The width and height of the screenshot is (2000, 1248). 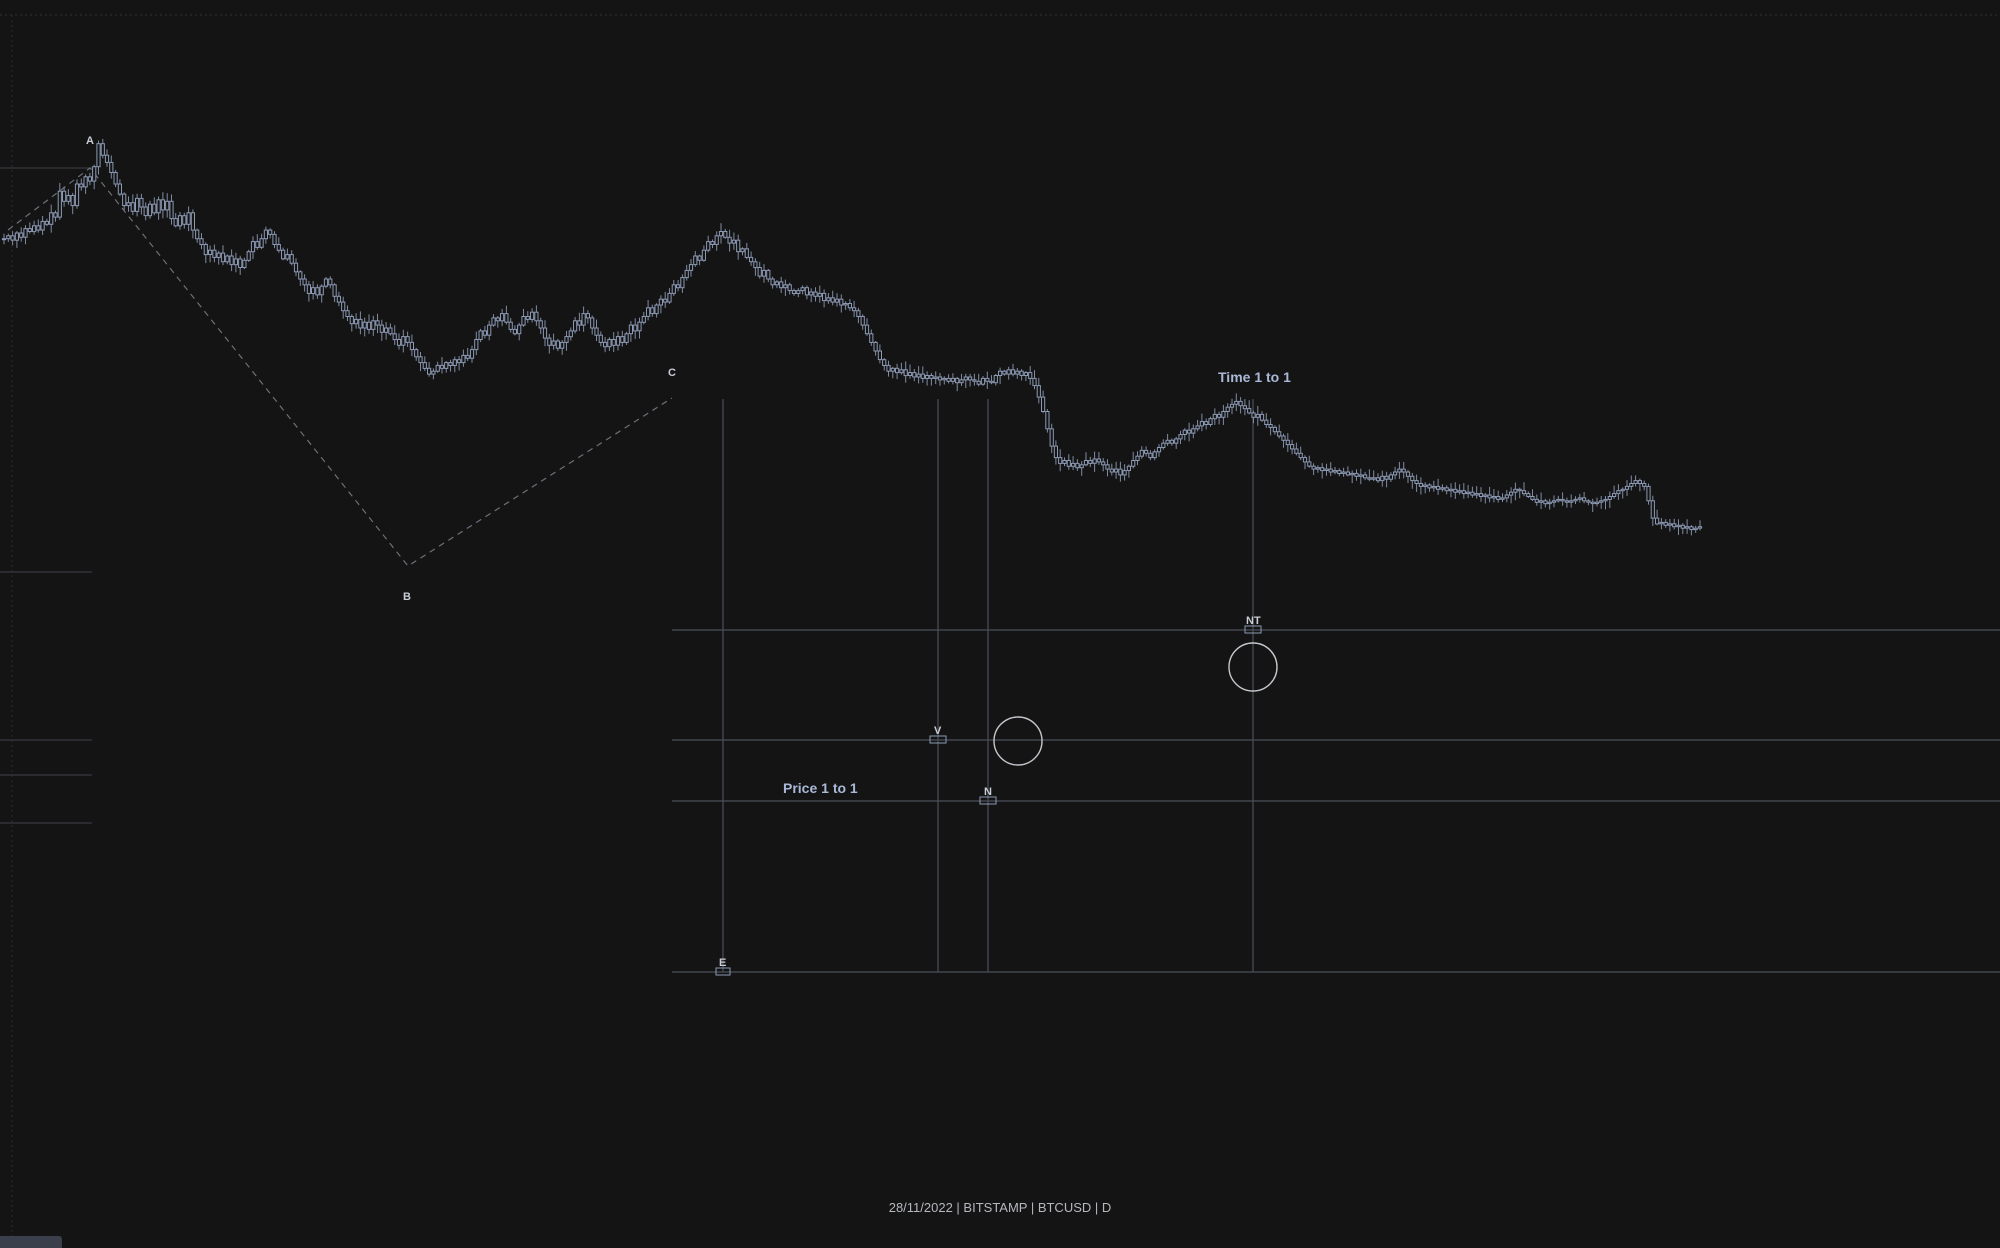 What do you see at coordinates (31, 1242) in the screenshot?
I see `corner-tab` at bounding box center [31, 1242].